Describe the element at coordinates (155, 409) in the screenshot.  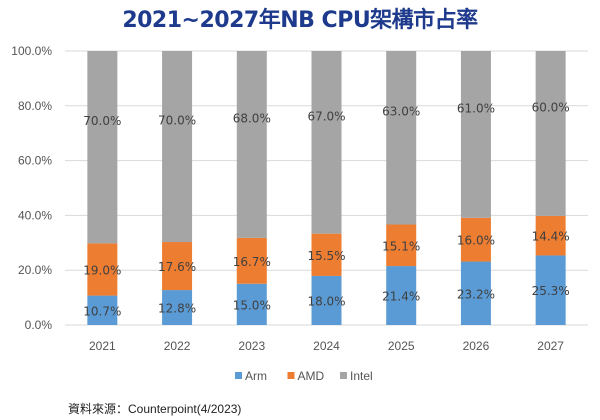
I see `source-note: 資料來源：Counterpoint(4/2023)` at that location.